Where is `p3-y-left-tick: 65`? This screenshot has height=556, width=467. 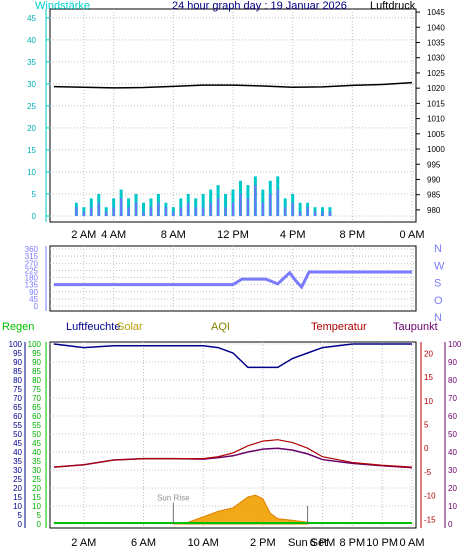
p3-y-left-tick: 65 is located at coordinates (17, 407).